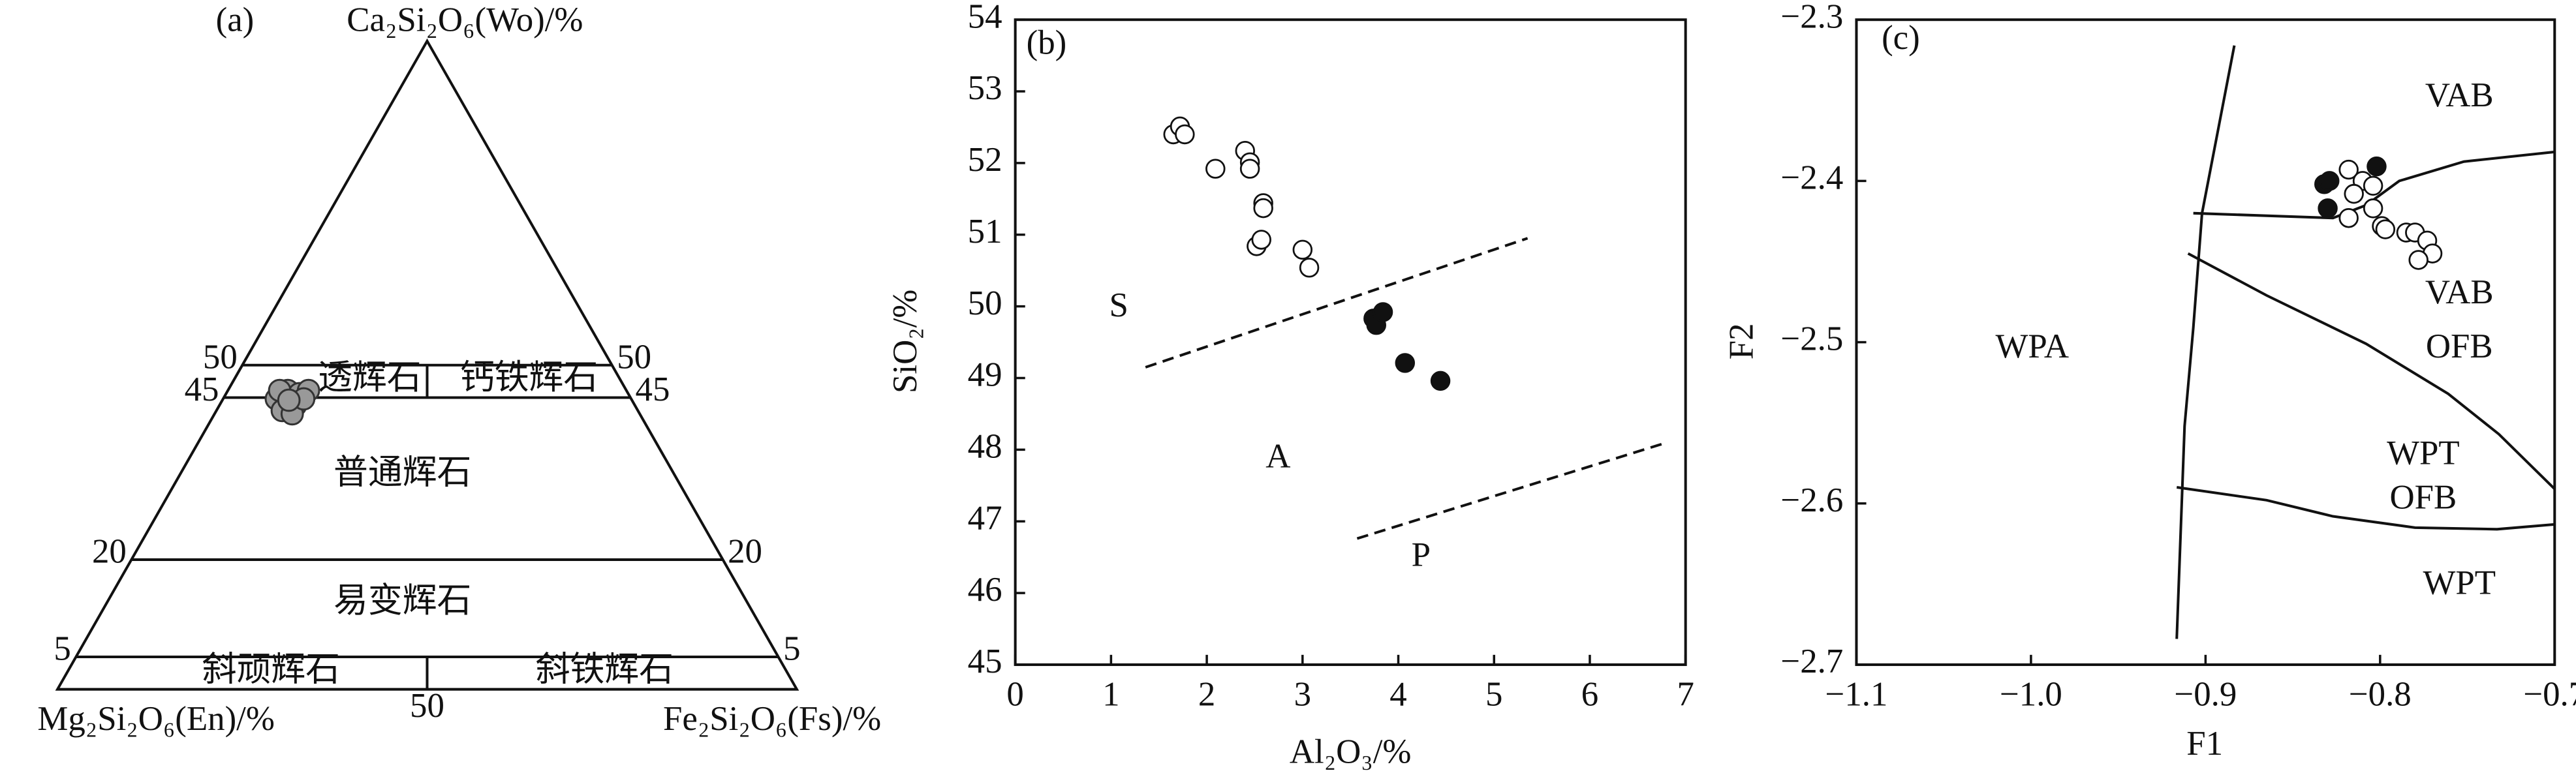 This screenshot has height=773, width=2576. Describe the element at coordinates (653, 389) in the screenshot. I see `right-tick-label: 45` at that location.